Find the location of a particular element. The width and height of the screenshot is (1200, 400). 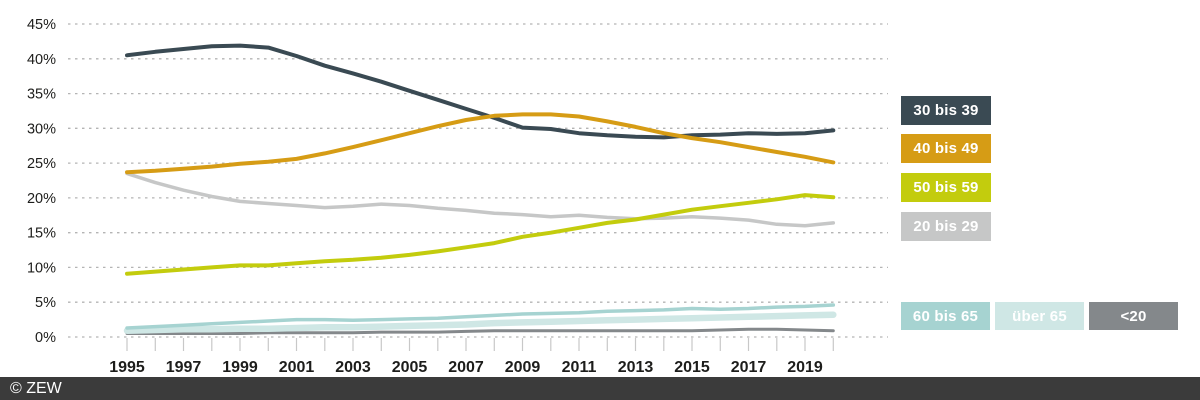

x-tick-label: 1995 is located at coordinates (127, 367).